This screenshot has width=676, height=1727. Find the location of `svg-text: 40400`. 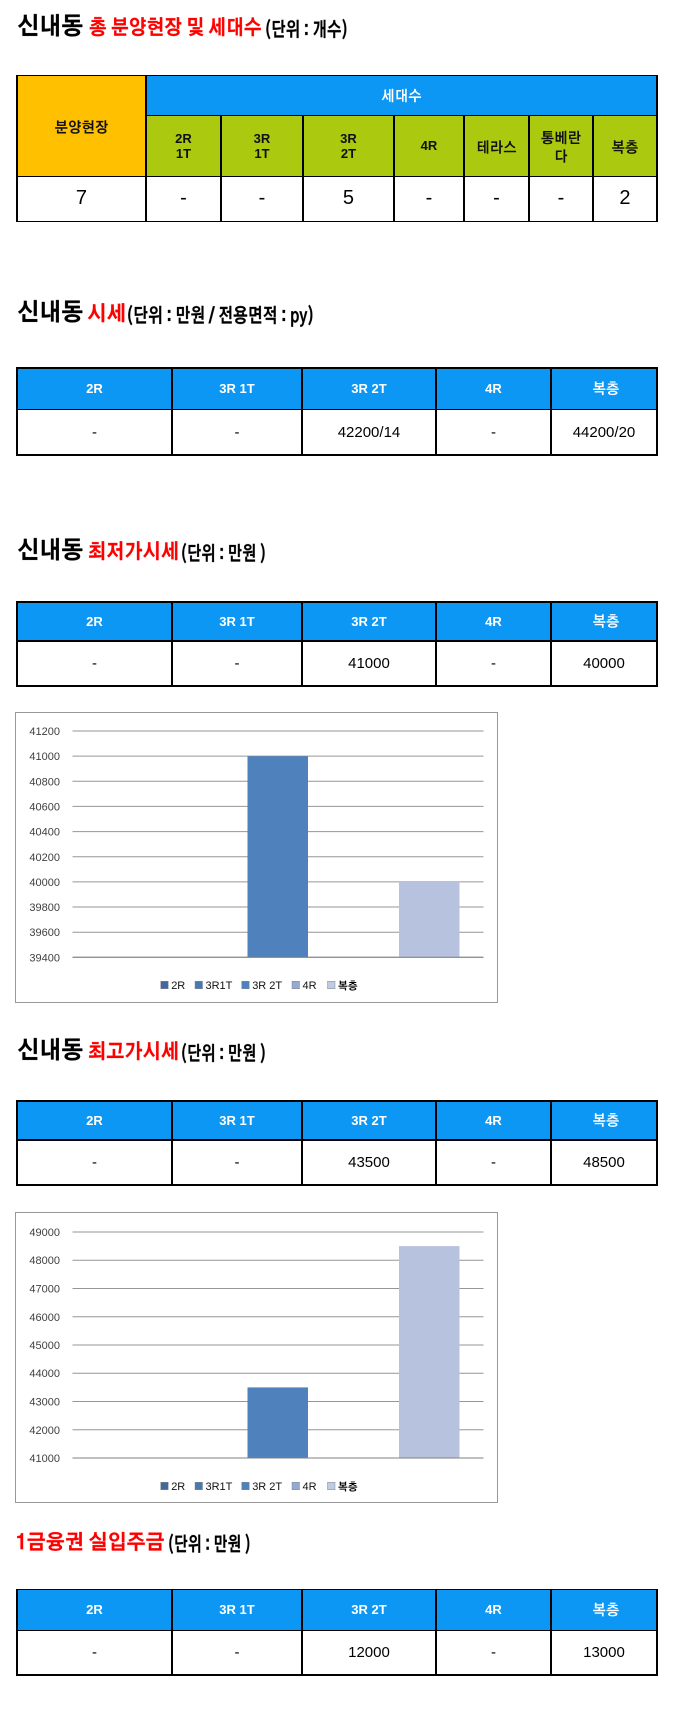

svg-text: 40400 is located at coordinates (44, 833).